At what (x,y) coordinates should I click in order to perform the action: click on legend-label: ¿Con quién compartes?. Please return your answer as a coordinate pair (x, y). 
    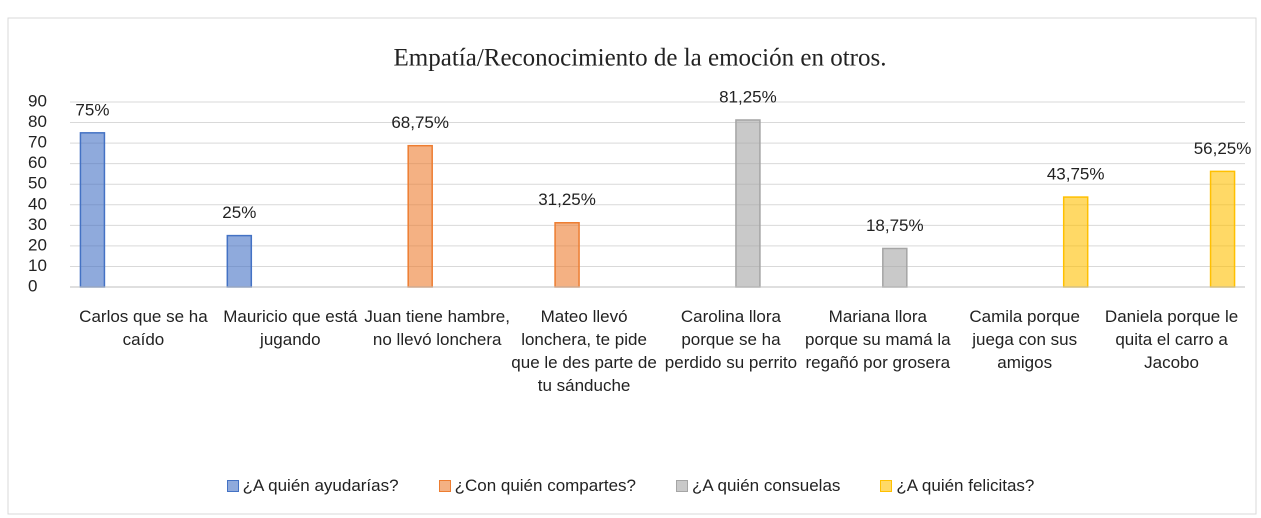
    Looking at the image, I should click on (545, 485).